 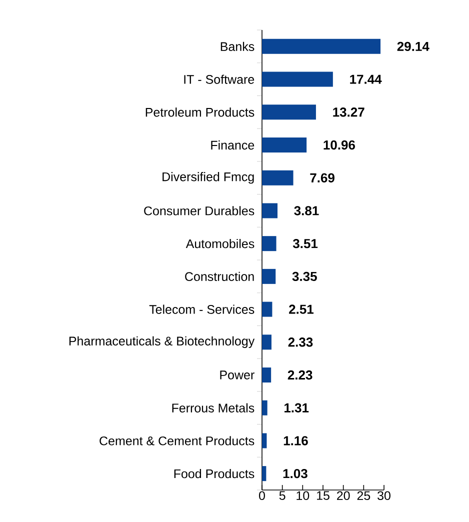 I want to click on y-tick-label: Pharmaceuticals & Biotechnology, so click(x=162, y=342).